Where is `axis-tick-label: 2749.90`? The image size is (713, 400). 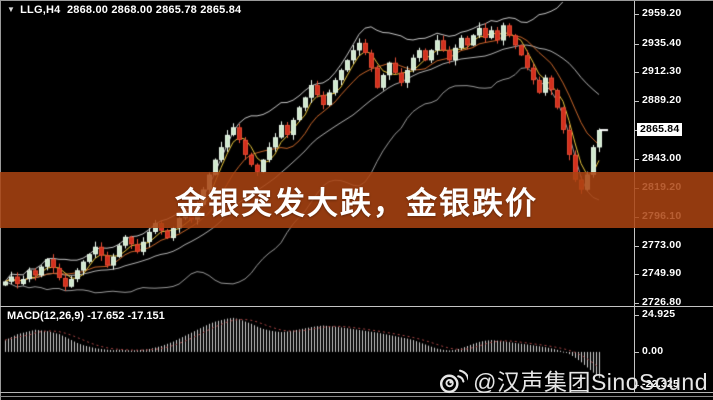
axis-tick-label: 2749.90 is located at coordinates (662, 273).